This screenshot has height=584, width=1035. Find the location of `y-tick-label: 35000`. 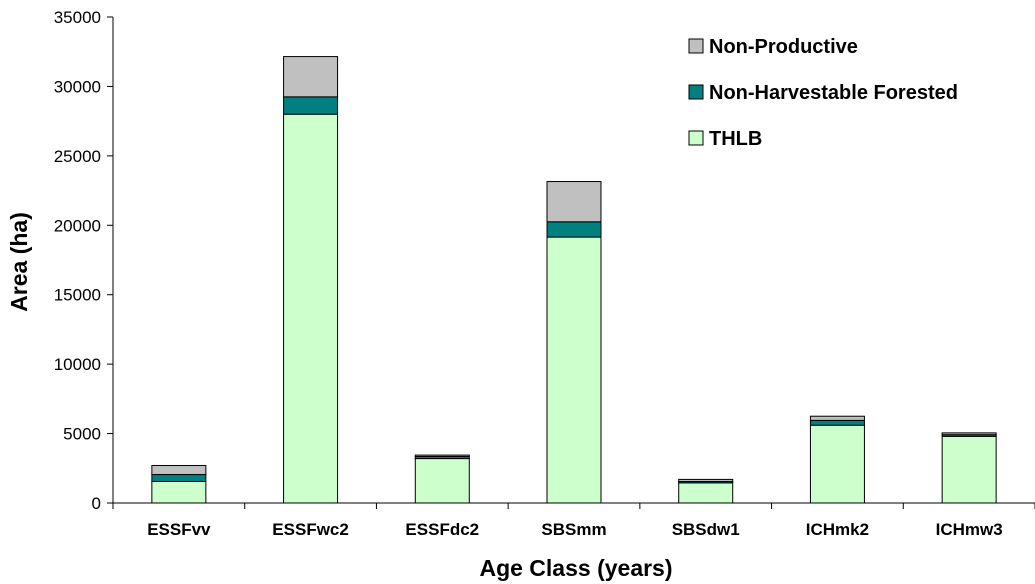

y-tick-label: 35000 is located at coordinates (77, 17).